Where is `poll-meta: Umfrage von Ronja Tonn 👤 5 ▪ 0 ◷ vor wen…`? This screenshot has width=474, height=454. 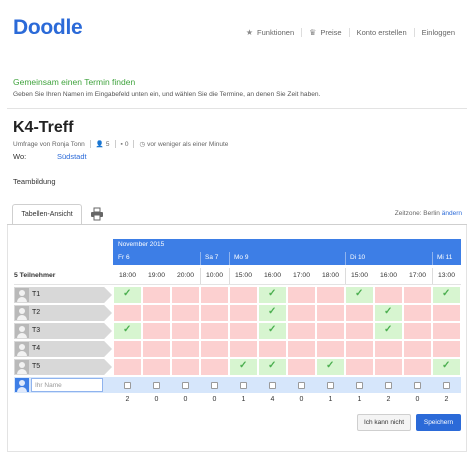
poll-meta: Umfrage von Ronja Tonn 👤 5 ▪ 0 ◷ vor wen… is located at coordinates (120, 144).